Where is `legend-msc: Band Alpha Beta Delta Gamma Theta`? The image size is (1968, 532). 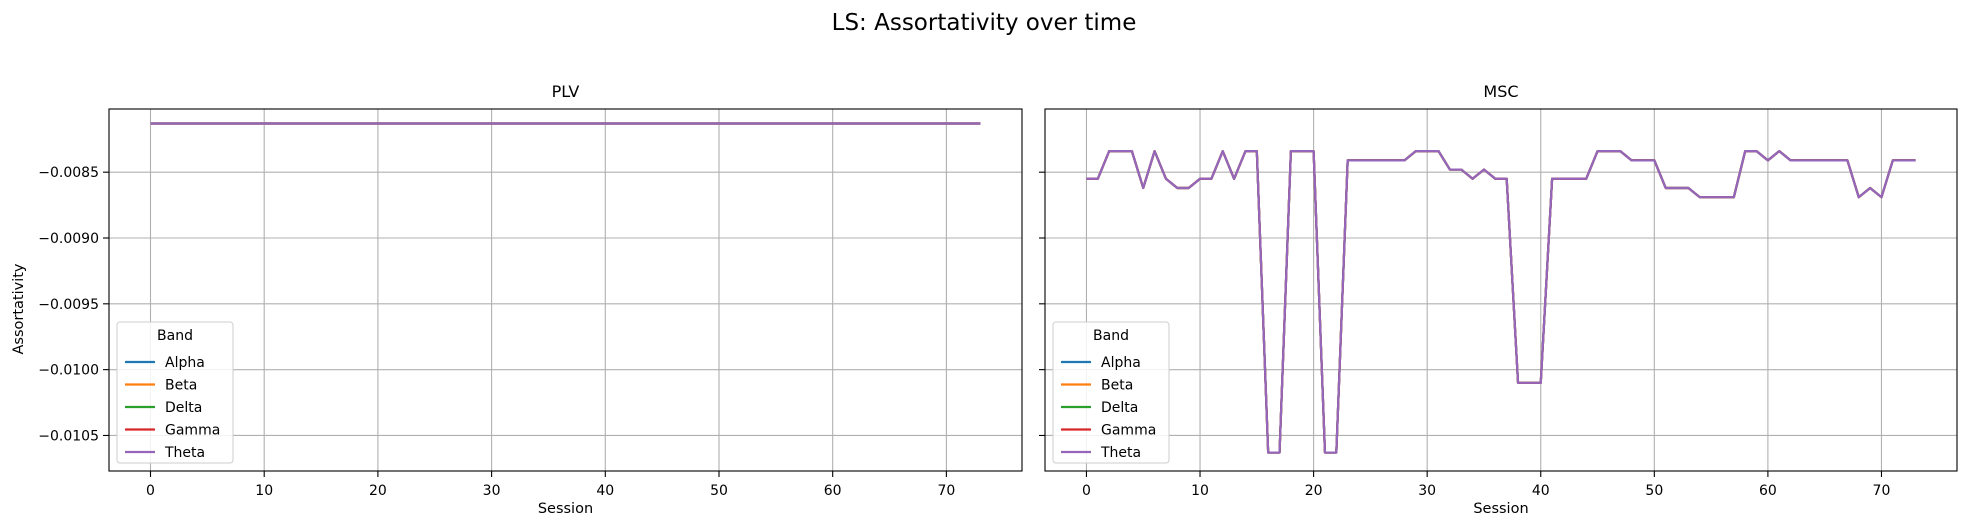 legend-msc: Band Alpha Beta Delta Gamma Theta is located at coordinates (1111, 392).